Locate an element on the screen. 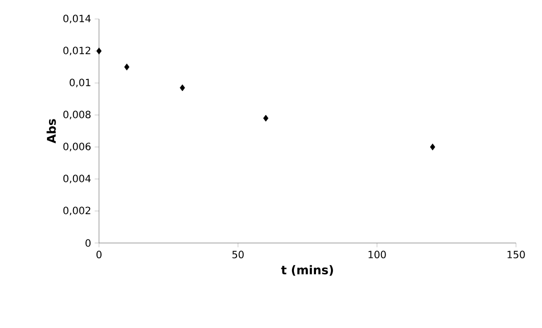 This screenshot has height=328, width=542. y-tick-label: 0,008 is located at coordinates (77, 115).